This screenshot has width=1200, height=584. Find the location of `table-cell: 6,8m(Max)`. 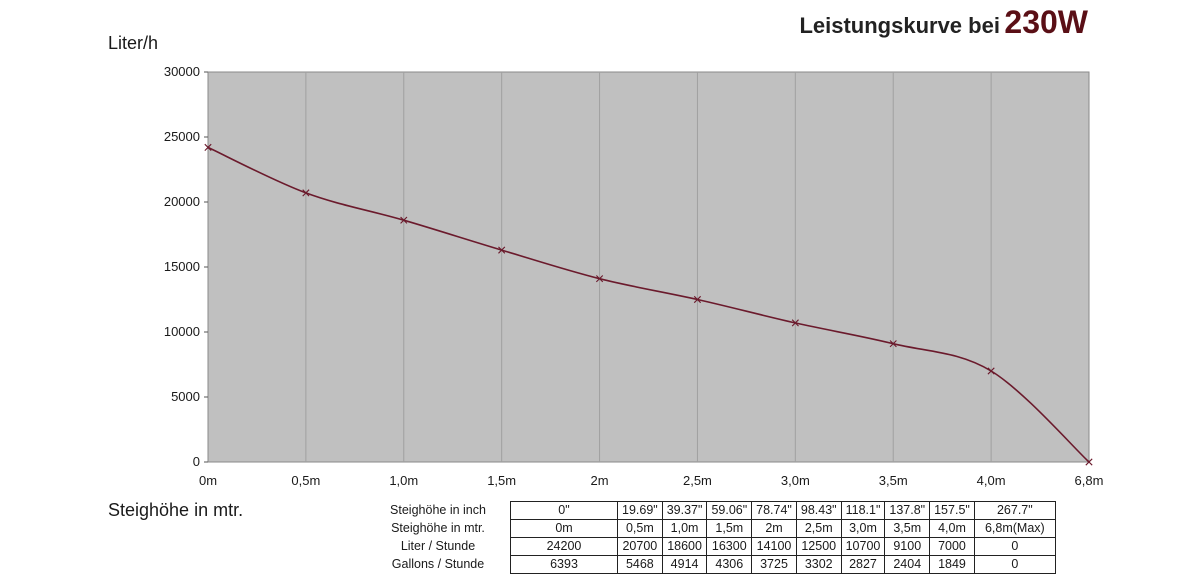

table-cell: 6,8m(Max) is located at coordinates (1014, 528).